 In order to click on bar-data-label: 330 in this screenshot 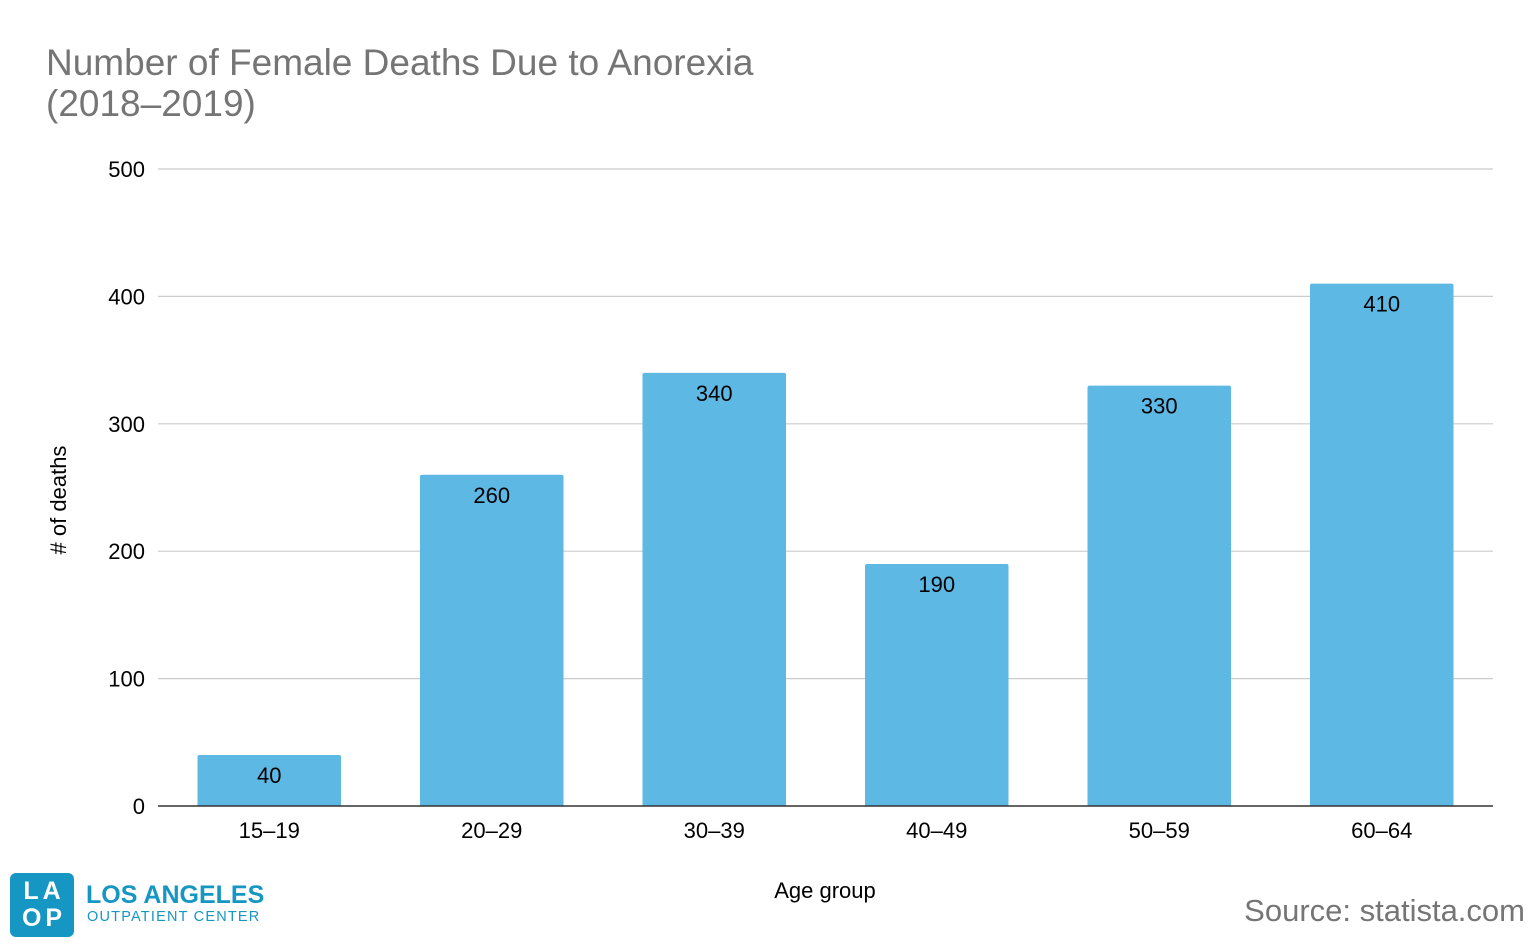, I will do `click(1159, 406)`.